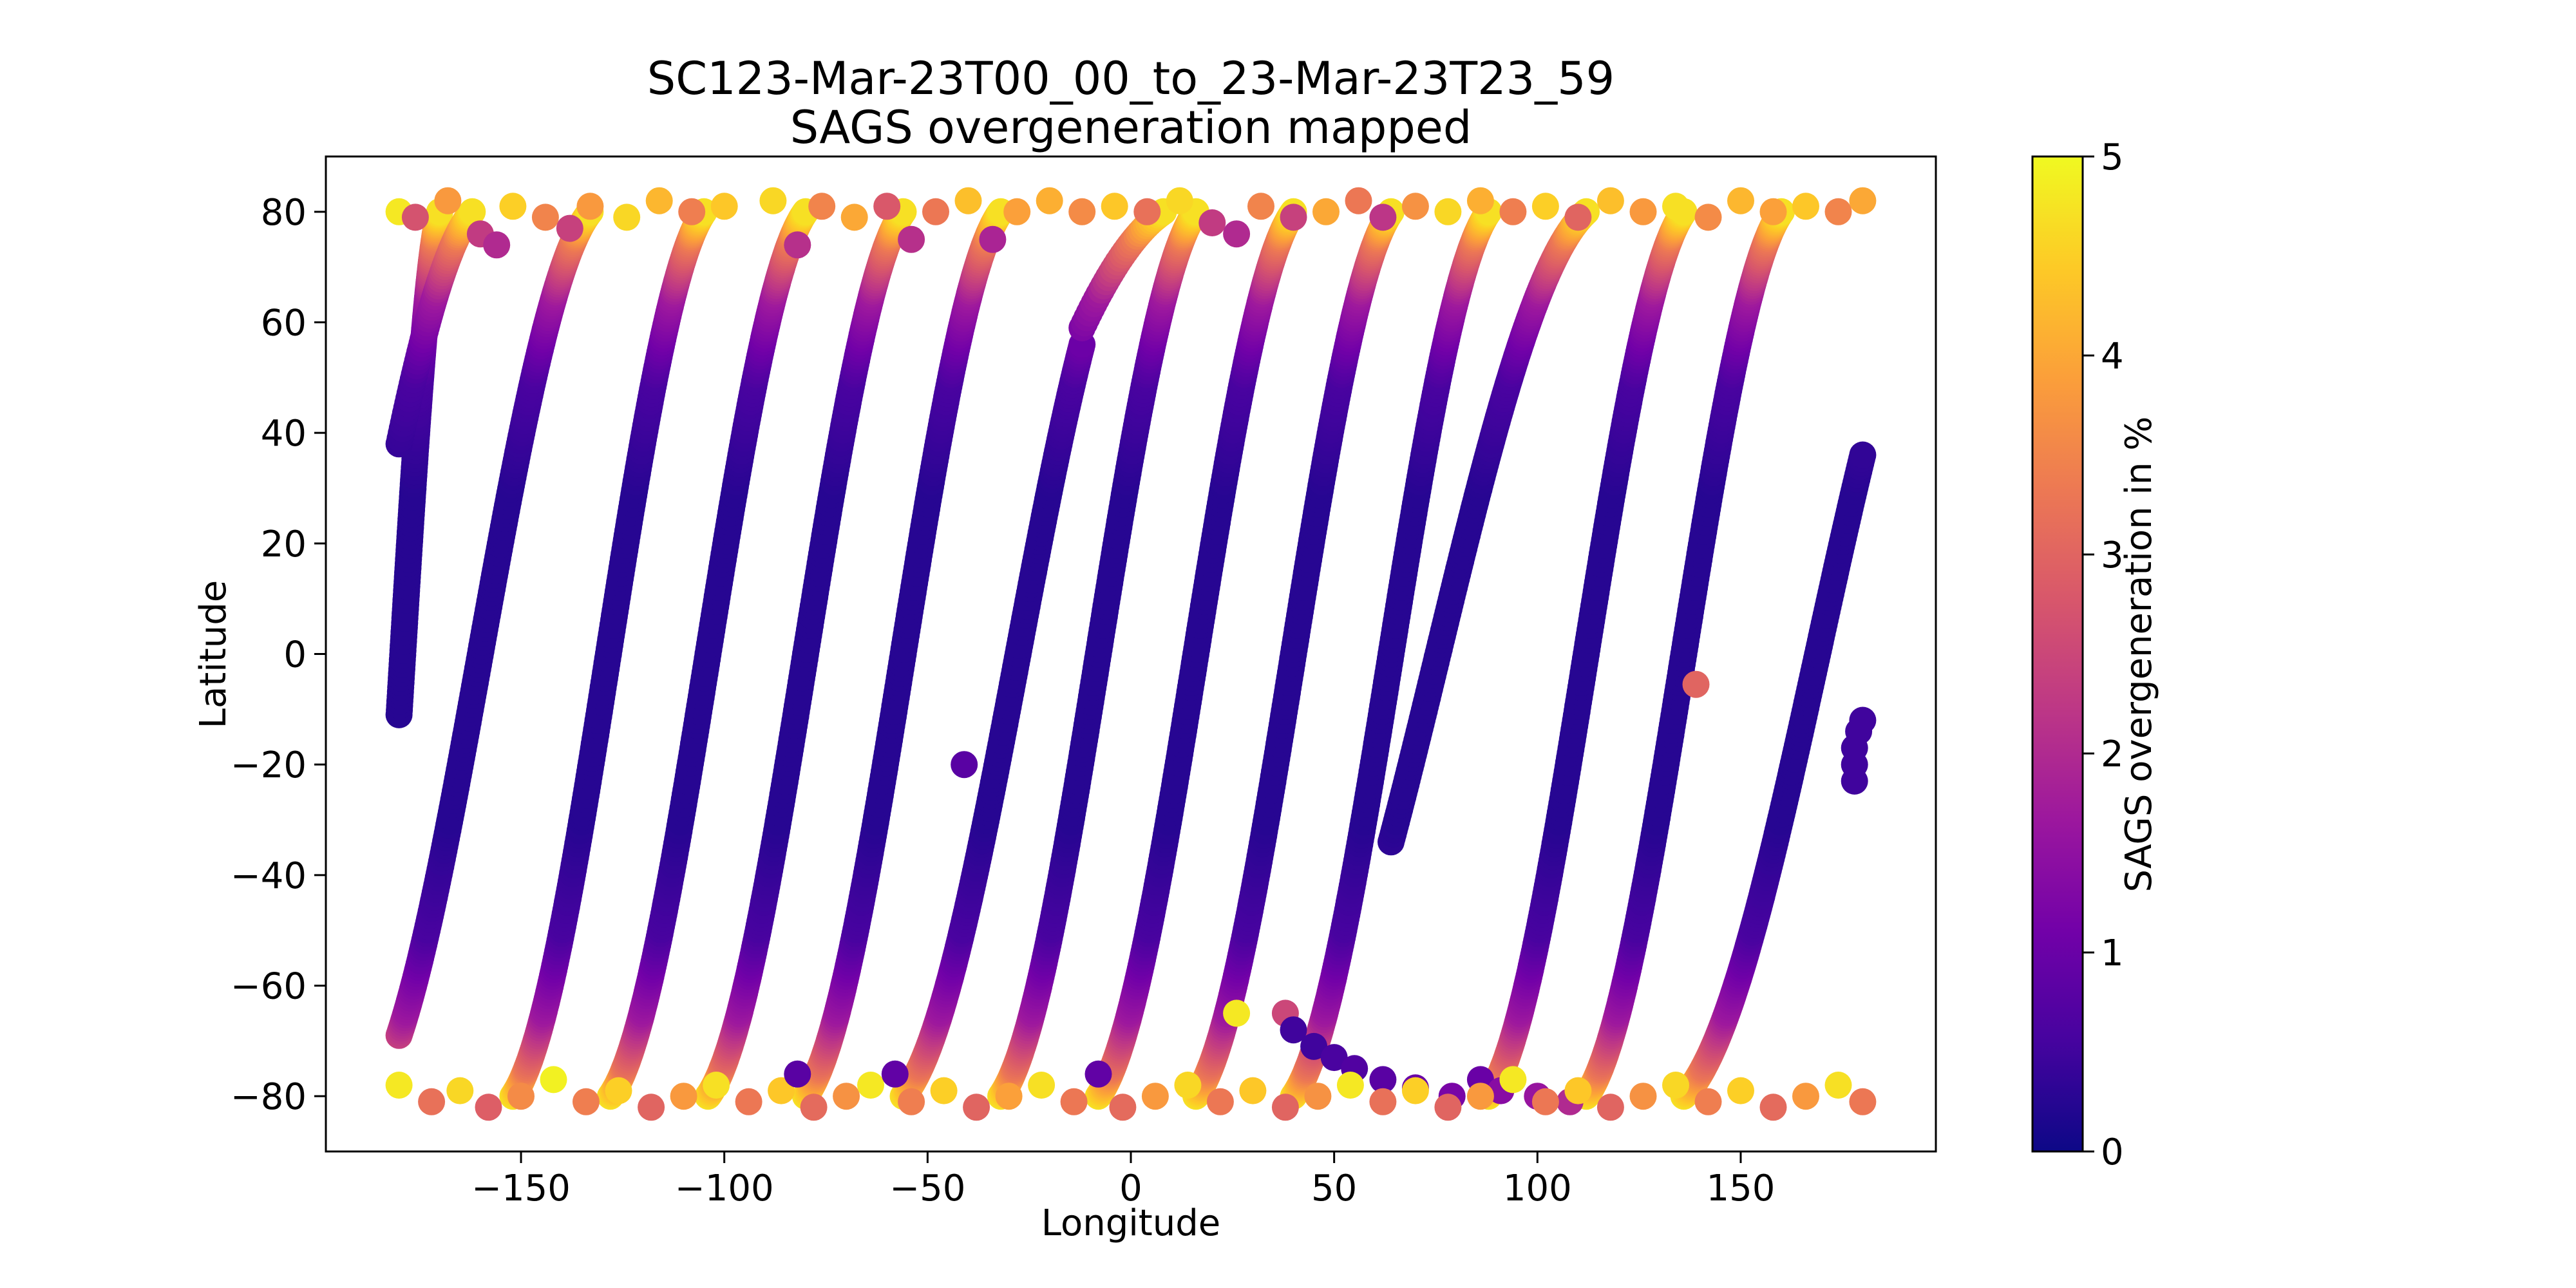 The height and width of the screenshot is (1288, 2576). Describe the element at coordinates (284, 213) in the screenshot. I see `y-tick-label: 80` at that location.